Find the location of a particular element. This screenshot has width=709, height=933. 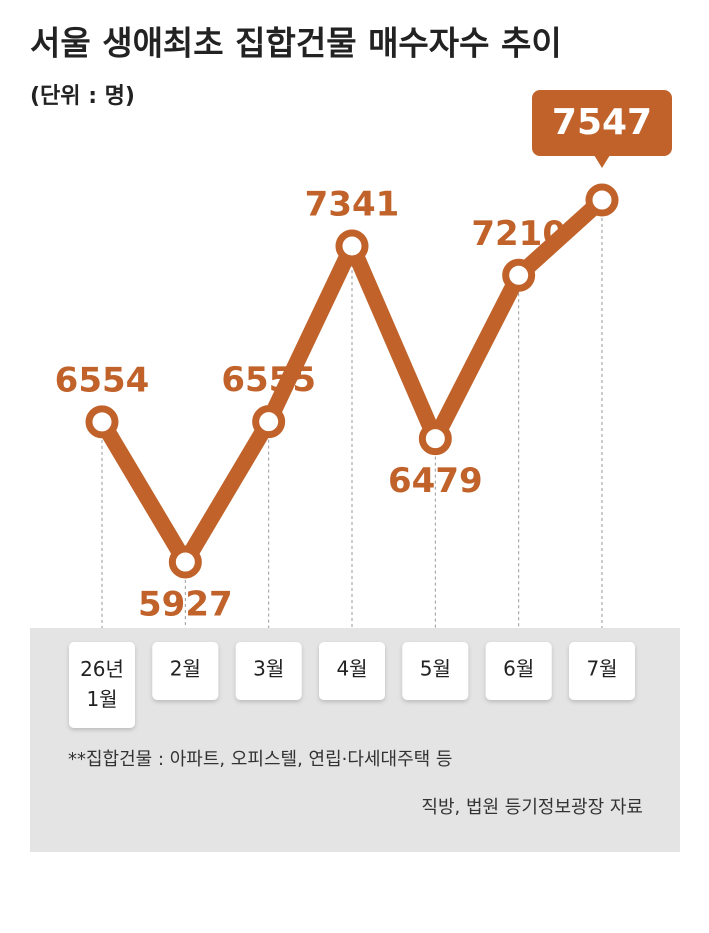

value-label: 7210 is located at coordinates (518, 234).